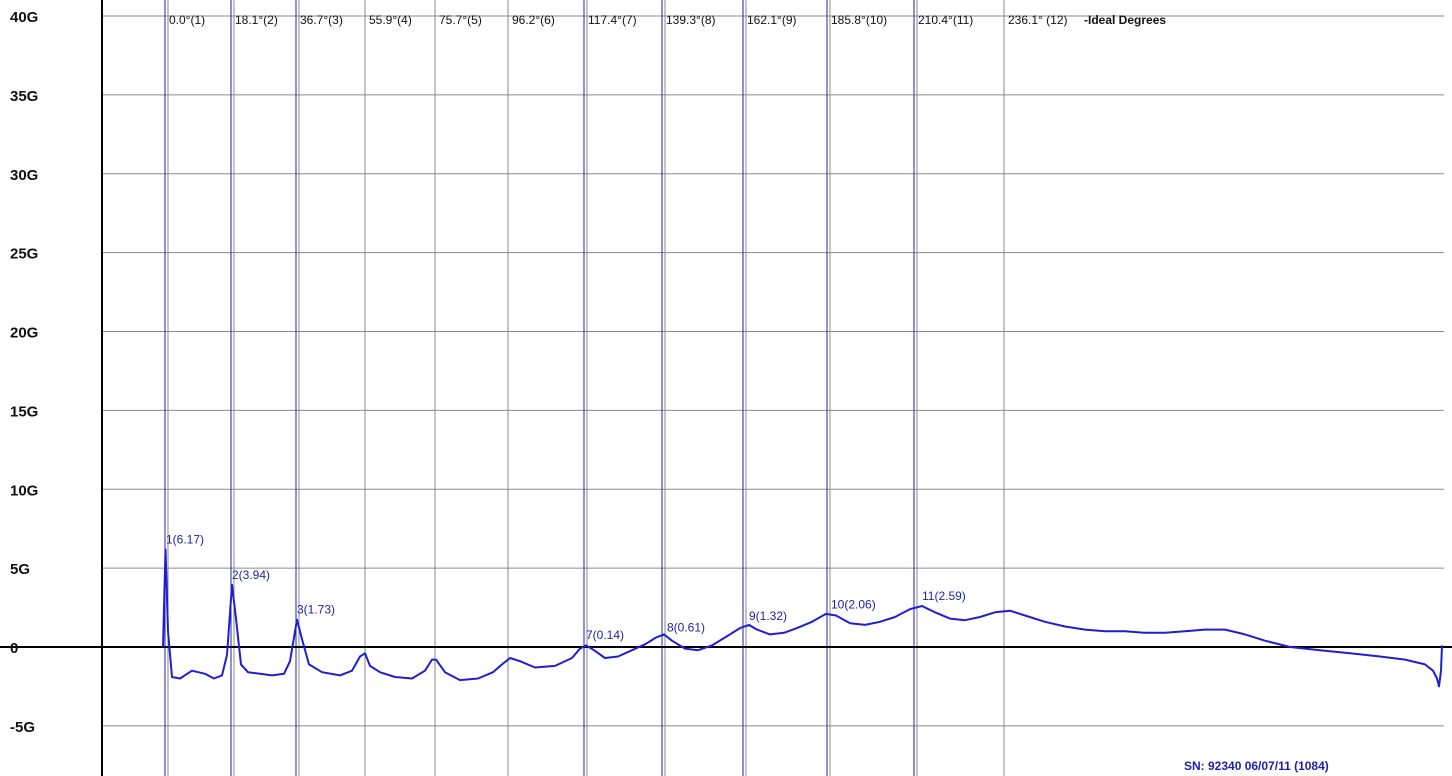  I want to click on serial-number-text: SN: 92340 06/07/11 (1084), so click(1256, 766).